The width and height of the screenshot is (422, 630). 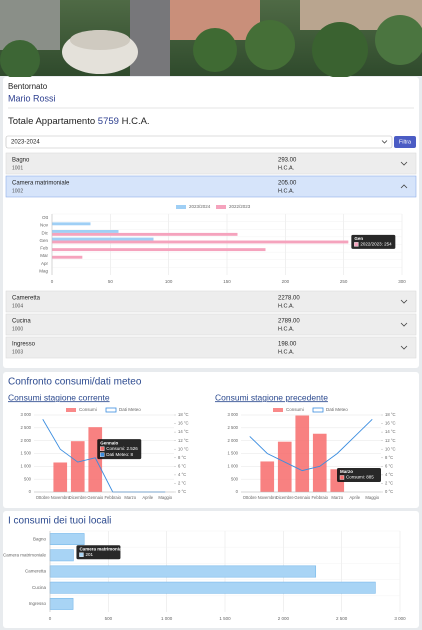 I want to click on legend-label: Consumi, so click(x=295, y=409).